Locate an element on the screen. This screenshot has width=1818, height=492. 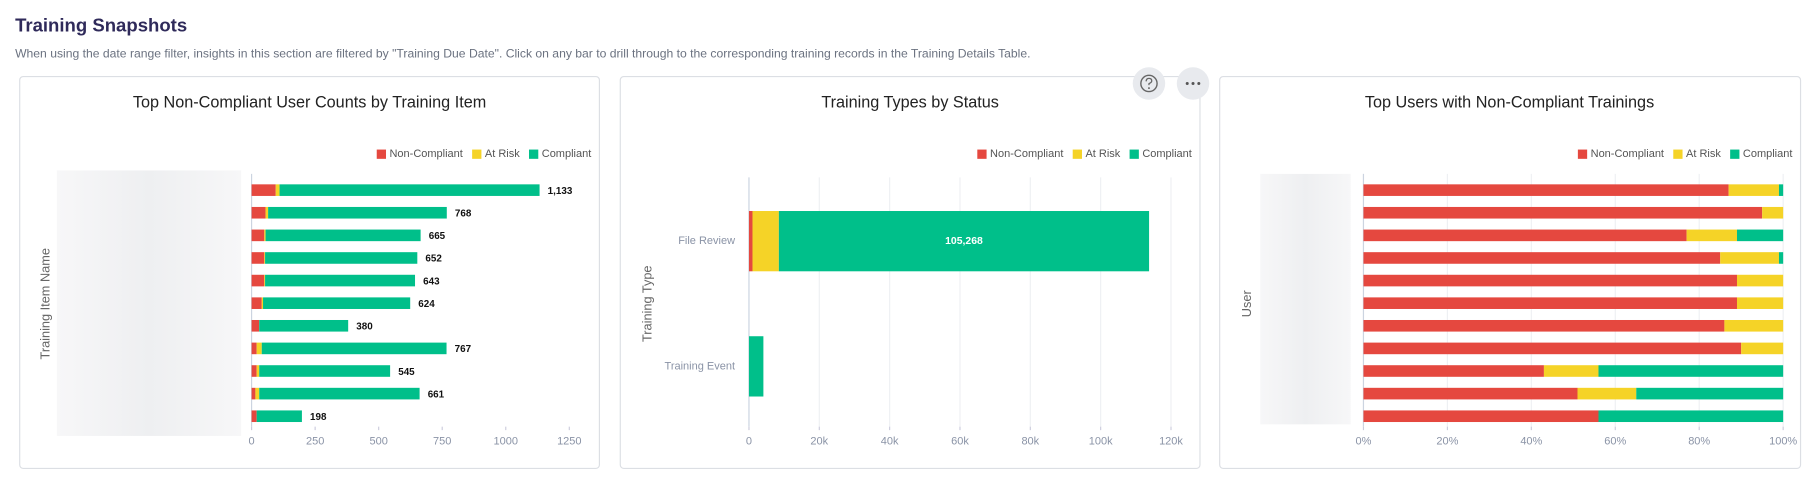
help-button is located at coordinates (1149, 83).